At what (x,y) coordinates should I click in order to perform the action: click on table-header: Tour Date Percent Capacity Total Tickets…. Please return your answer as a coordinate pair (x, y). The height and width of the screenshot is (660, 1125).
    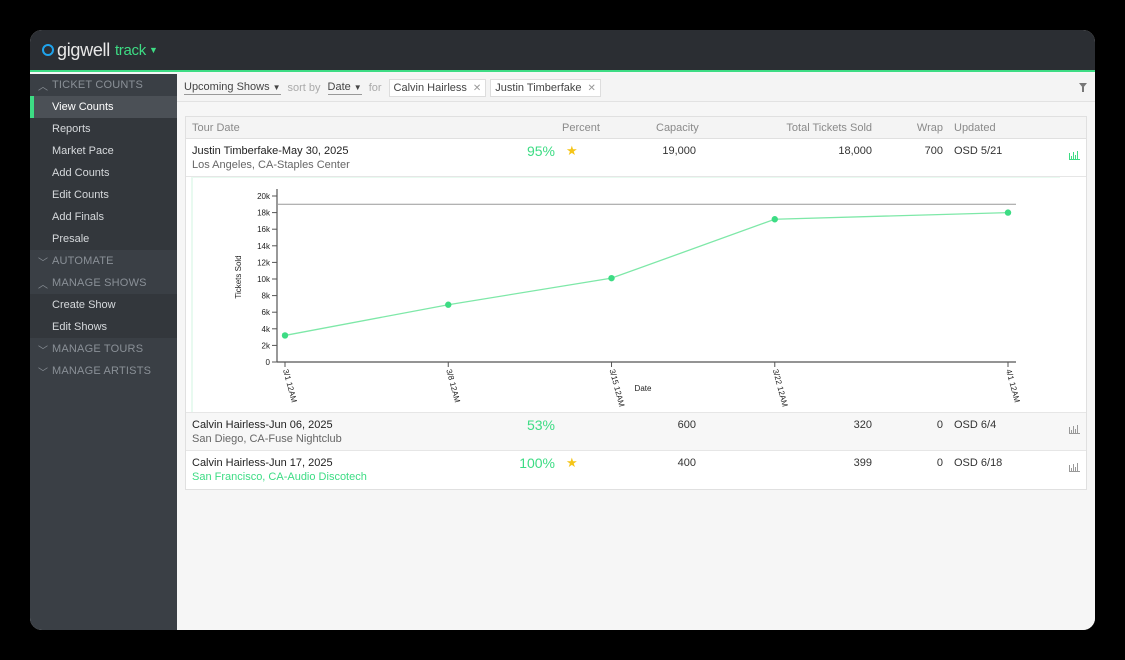
    Looking at the image, I should click on (636, 128).